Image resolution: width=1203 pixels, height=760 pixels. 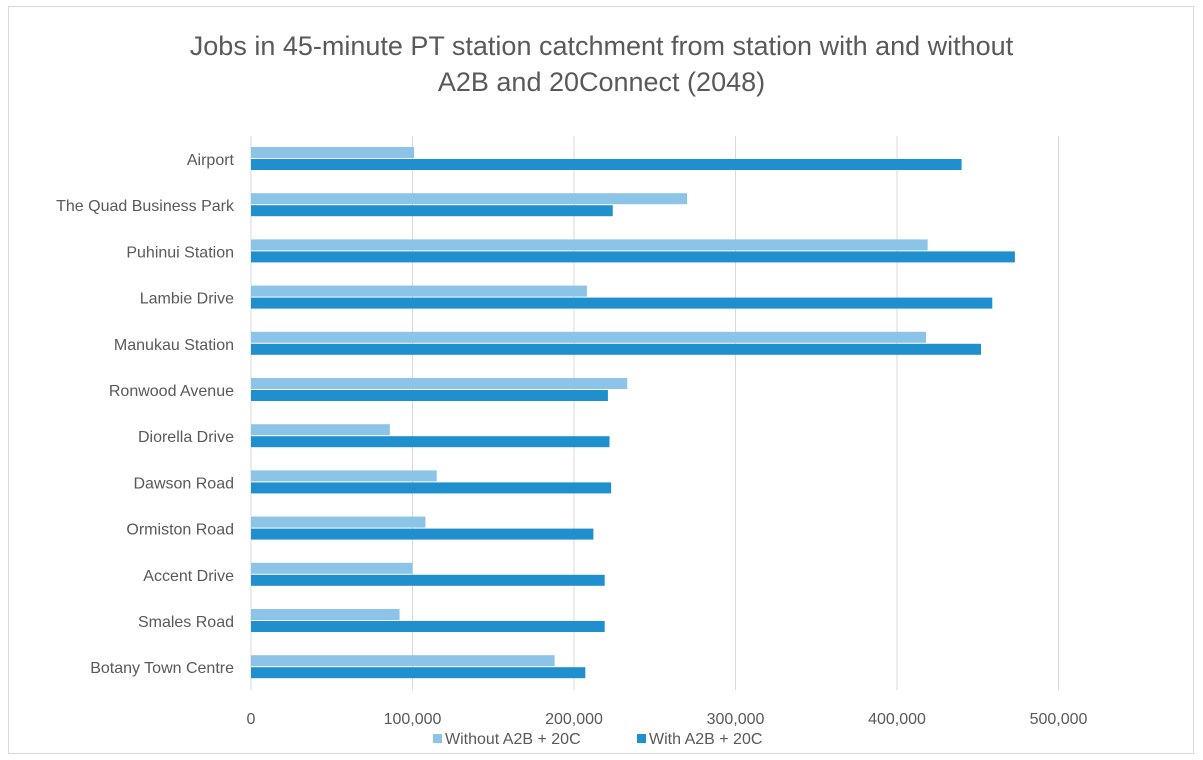 I want to click on category-label: The Quad Business Park, so click(x=145, y=206).